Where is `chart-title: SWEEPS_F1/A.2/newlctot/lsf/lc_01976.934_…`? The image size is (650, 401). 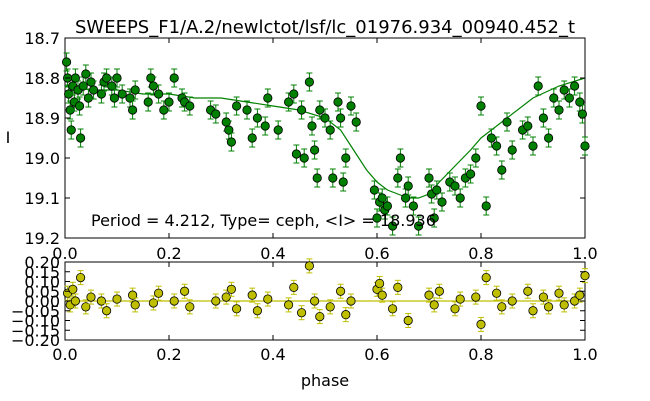
chart-title: SWEEPS_F1/A.2/newlctot/lsf/lc_01976.934_… is located at coordinates (325, 27).